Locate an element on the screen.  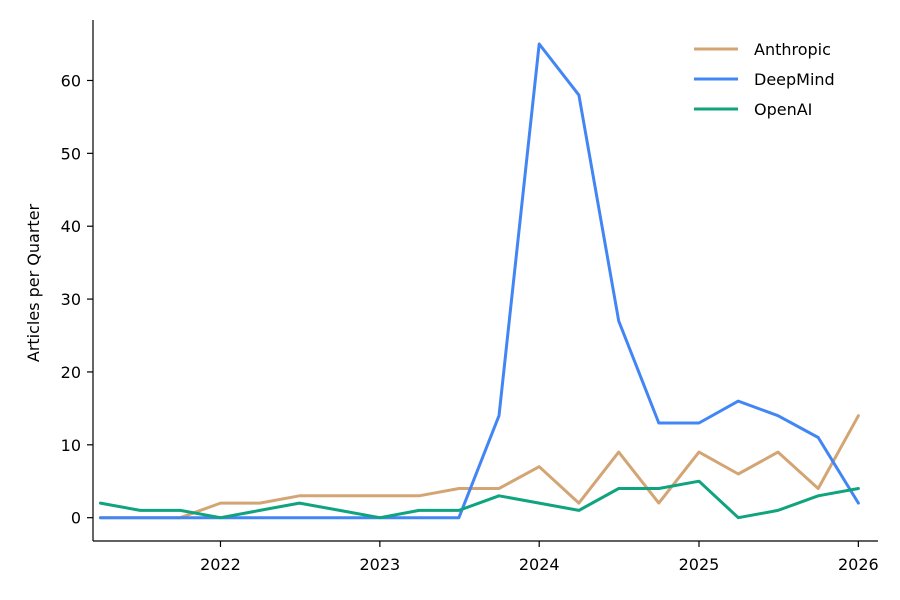
y-tick-label: 20 is located at coordinates (71, 372).